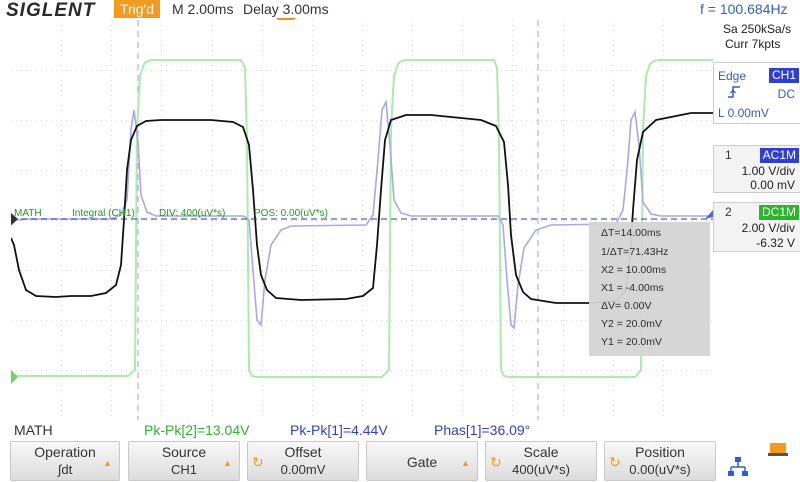  What do you see at coordinates (28, 213) in the screenshot?
I see `math-name: MATH` at bounding box center [28, 213].